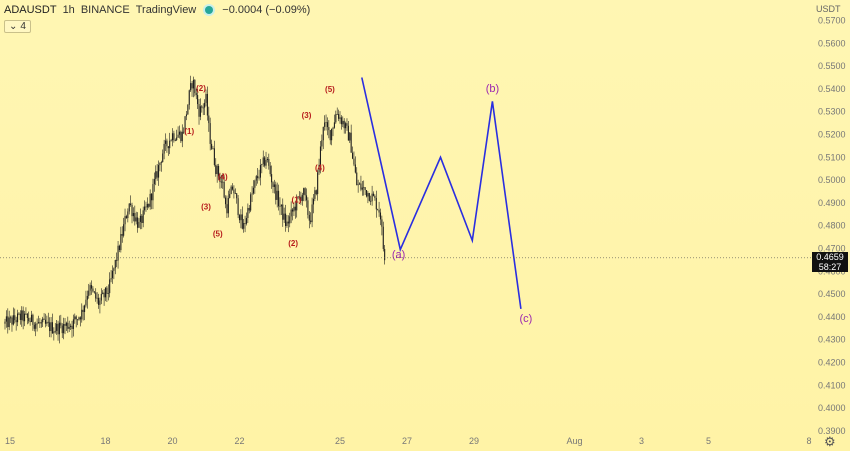  I want to click on time-tick-label: 18, so click(105, 441).